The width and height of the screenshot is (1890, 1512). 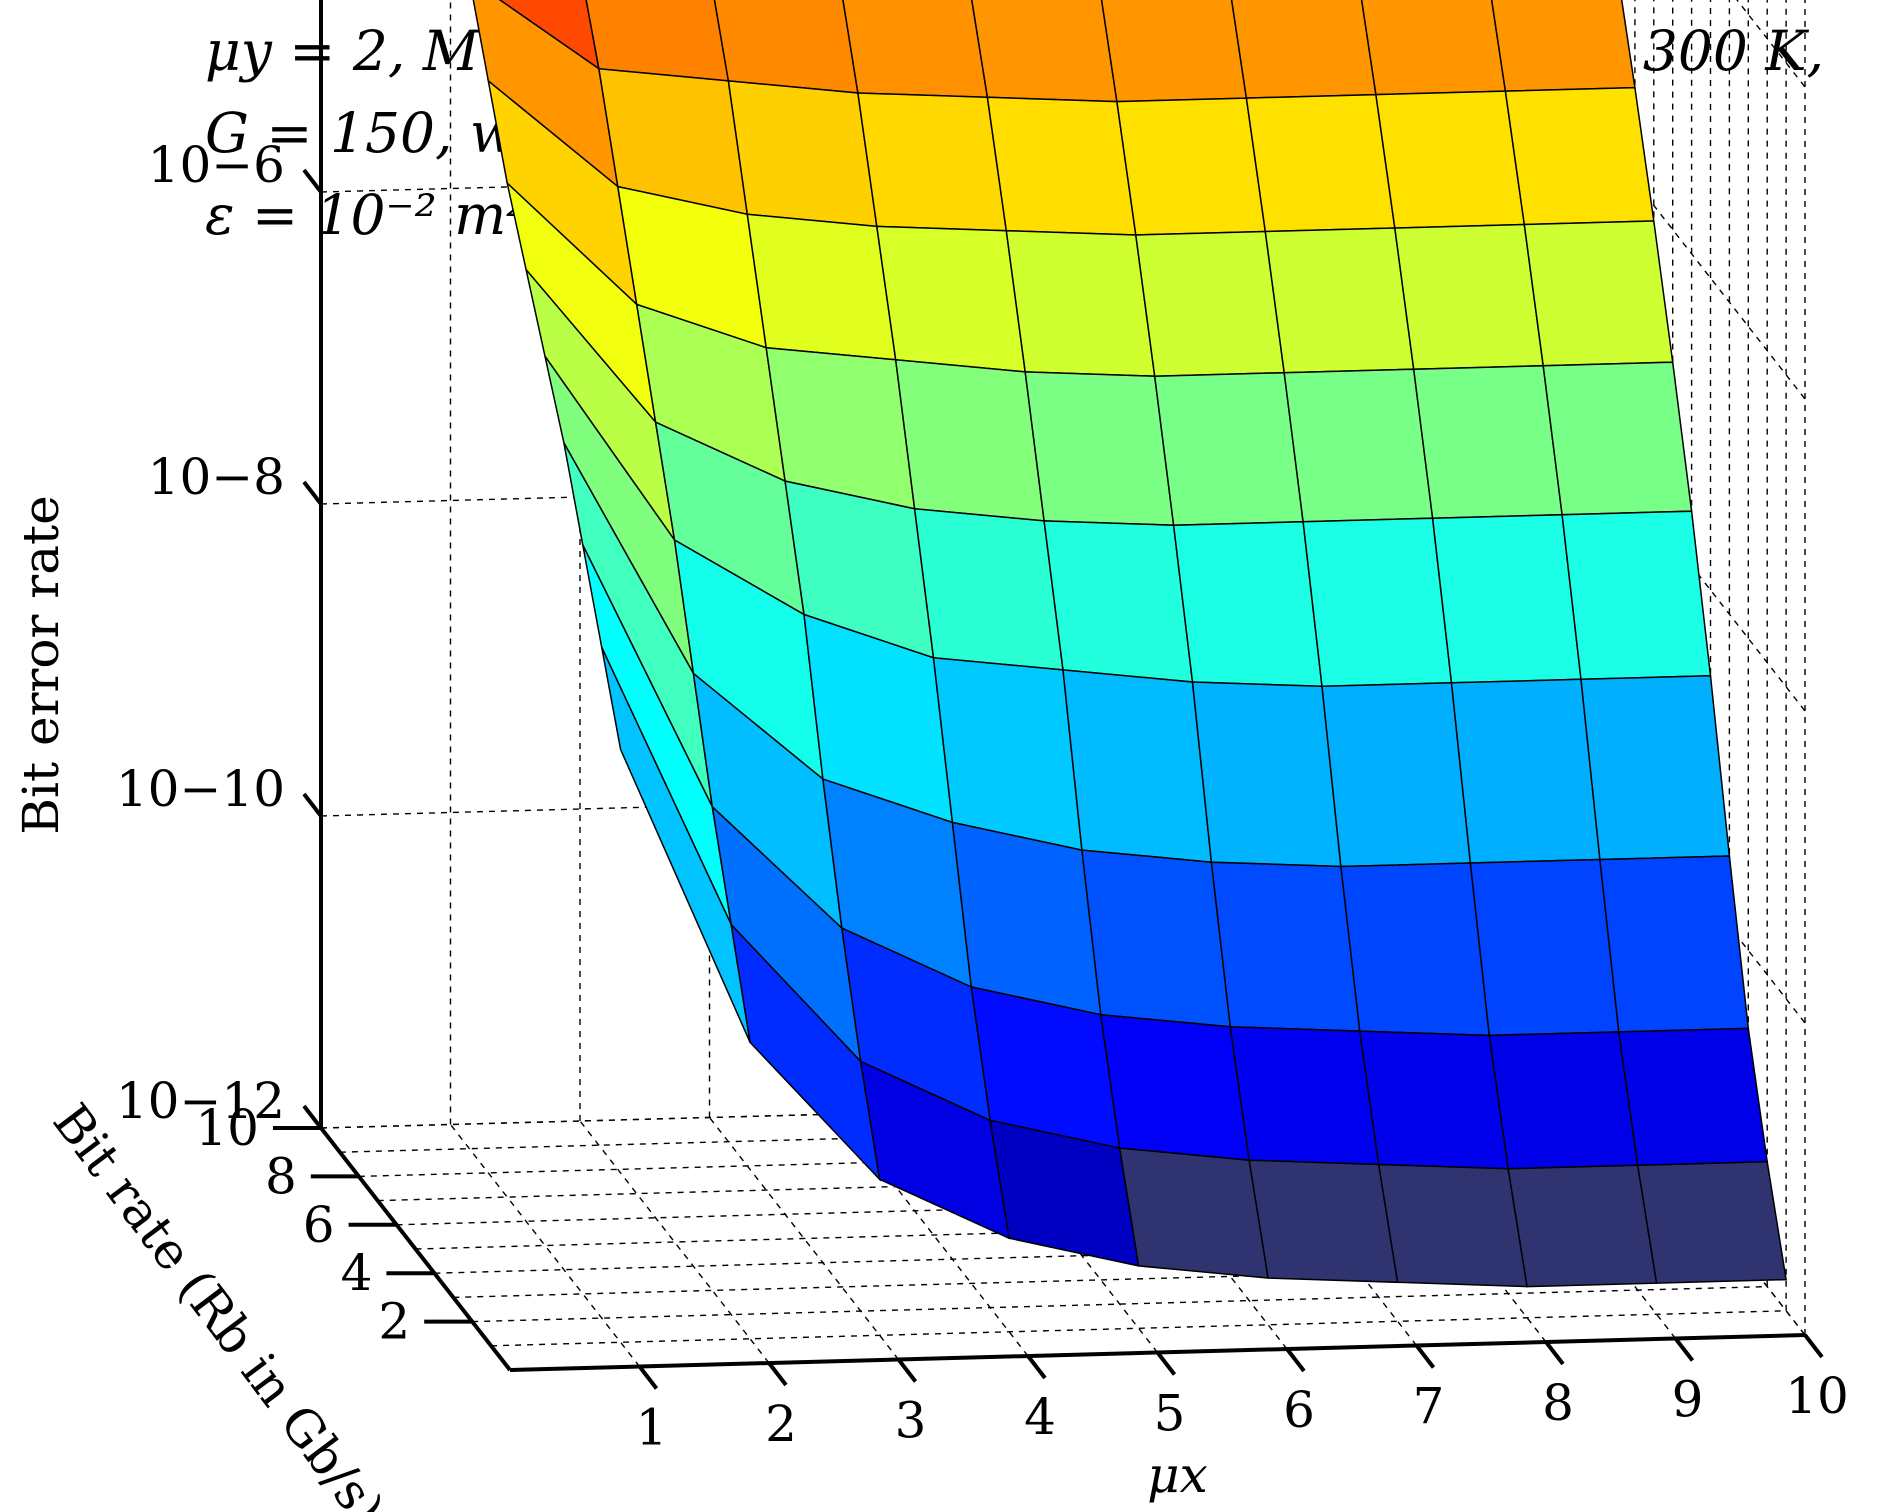 I want to click on x-tick-label: 8, so click(x=1558, y=1403).